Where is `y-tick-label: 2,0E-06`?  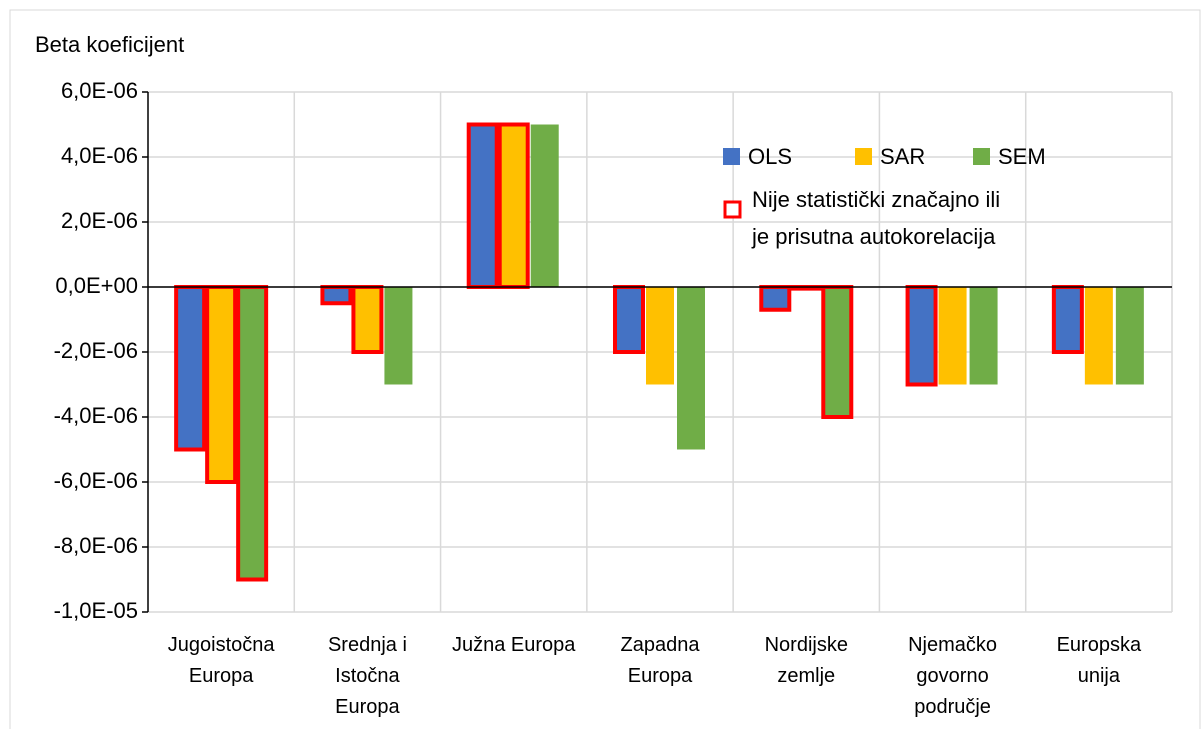
y-tick-label: 2,0E-06 is located at coordinates (99, 220).